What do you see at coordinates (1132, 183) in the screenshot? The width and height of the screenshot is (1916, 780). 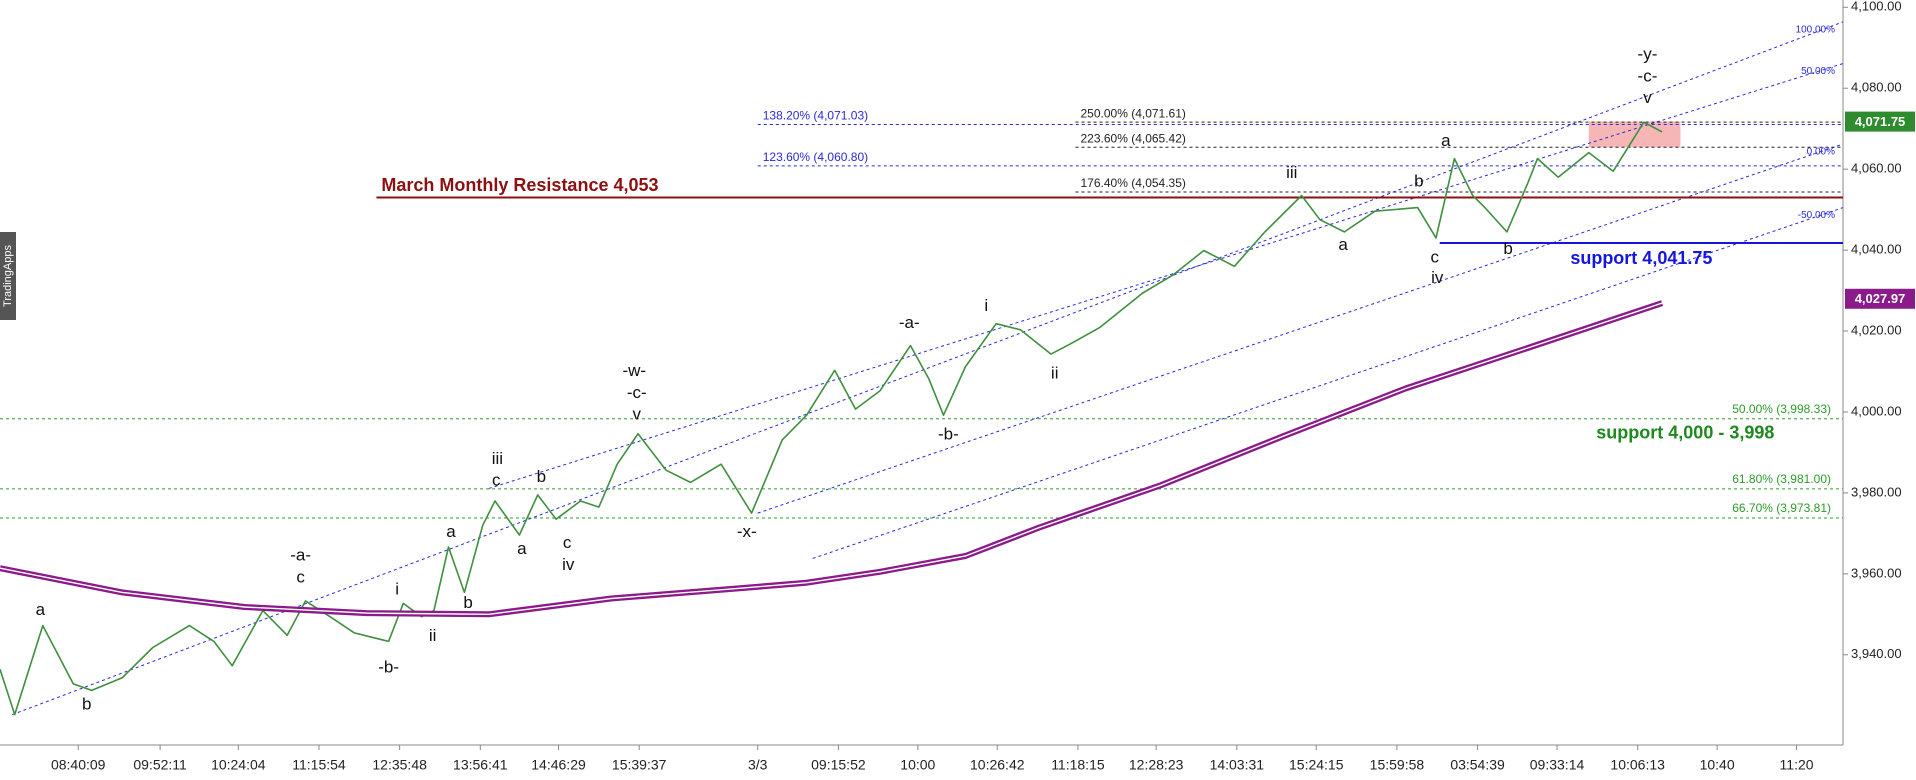 I see `level-label: 176.40% (4,054.35)` at bounding box center [1132, 183].